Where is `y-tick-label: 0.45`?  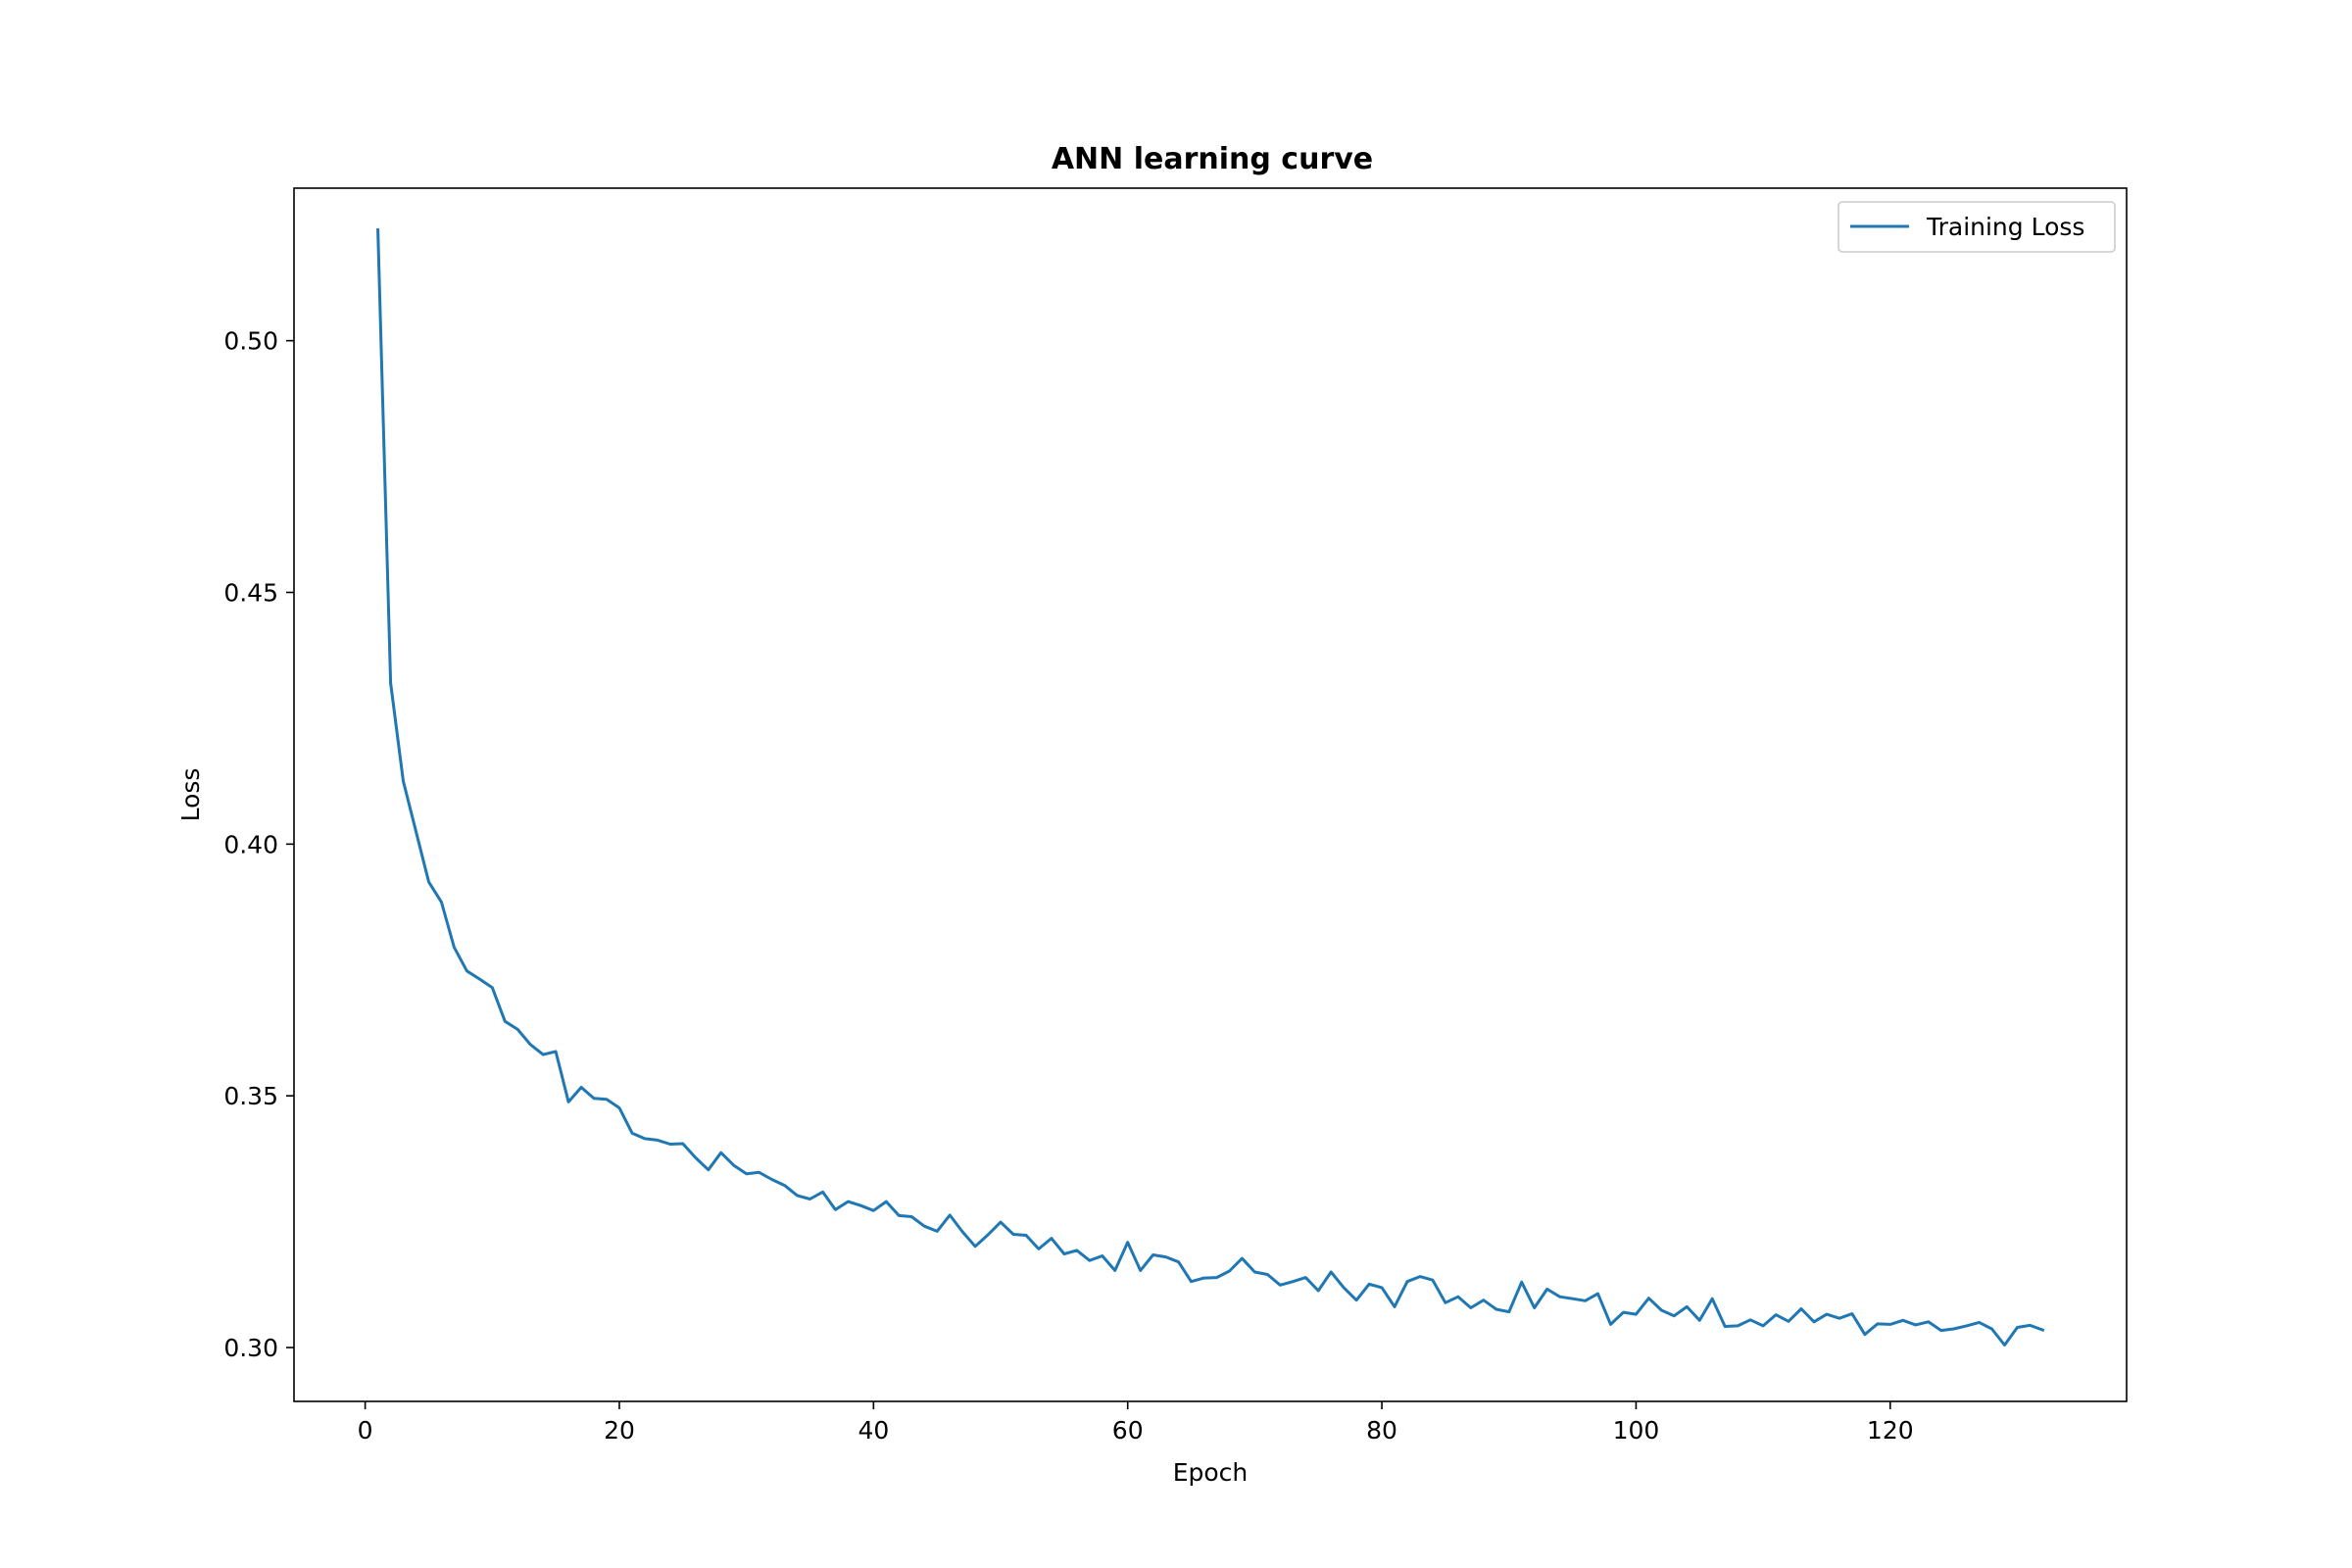
y-tick-label: 0.45 is located at coordinates (250, 592).